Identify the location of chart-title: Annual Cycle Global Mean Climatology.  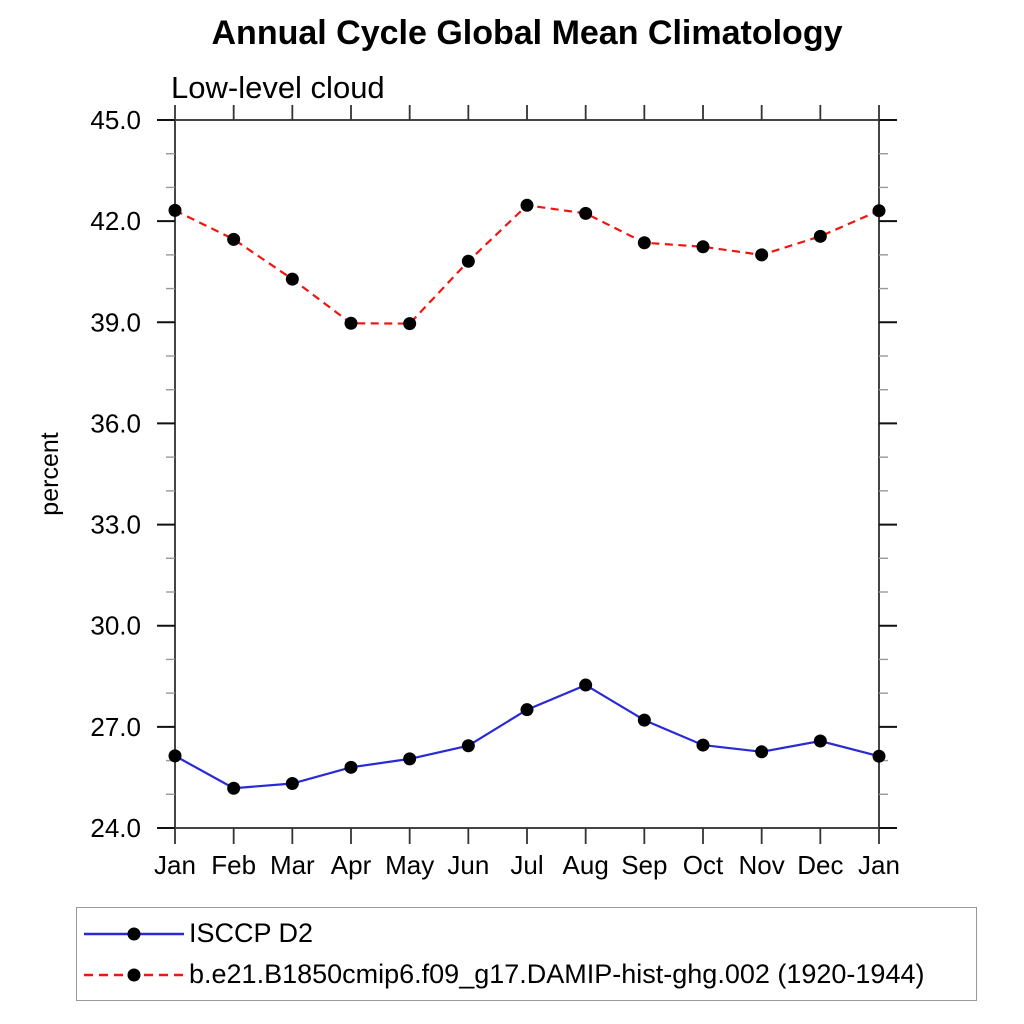
(527, 33).